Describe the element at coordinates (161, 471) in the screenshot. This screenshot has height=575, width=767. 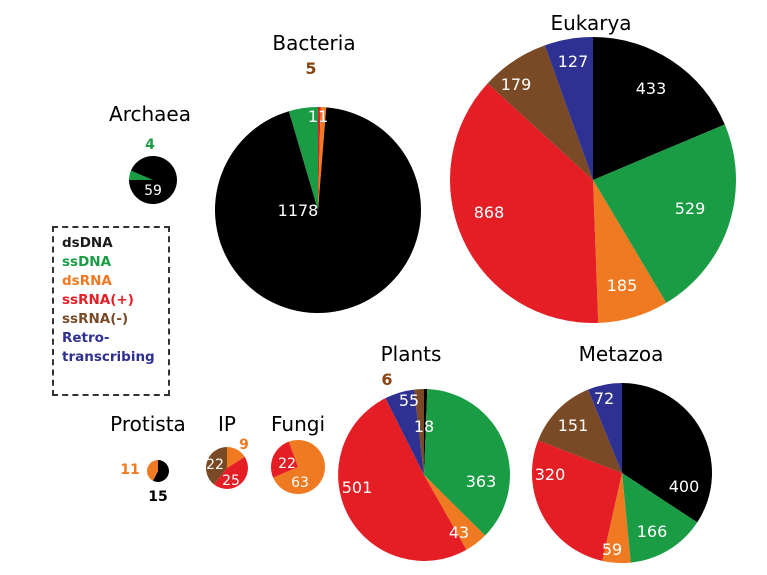
I see `slice-protista-dsdna` at that location.